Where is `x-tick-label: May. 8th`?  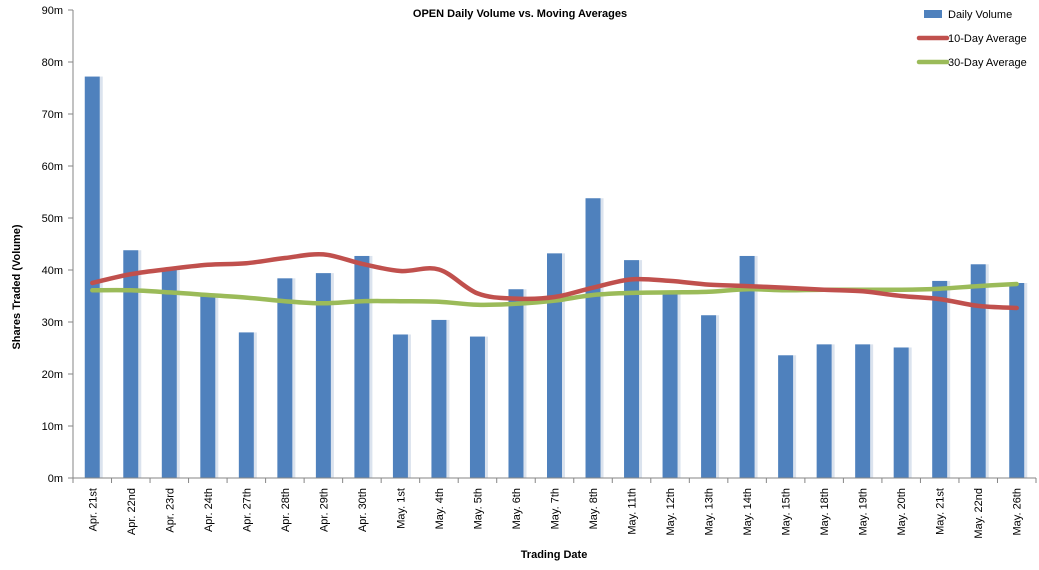
x-tick-label: May. 8th is located at coordinates (594, 508).